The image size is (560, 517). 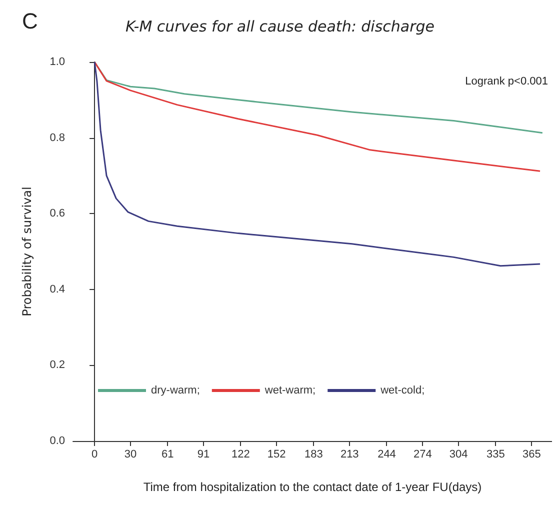 What do you see at coordinates (94, 454) in the screenshot?
I see `x-tick-label: 0` at bounding box center [94, 454].